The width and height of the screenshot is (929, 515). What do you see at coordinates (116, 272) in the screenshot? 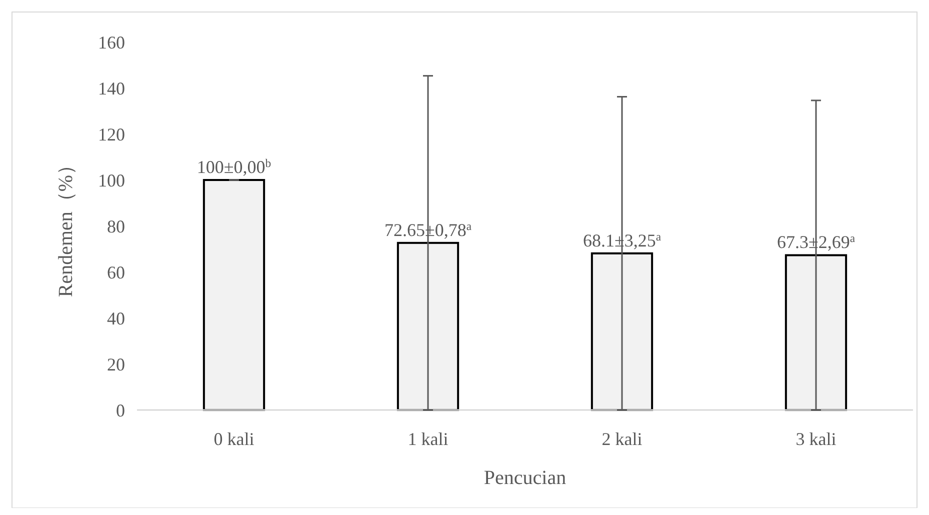
I see `y-tick-label: 60` at bounding box center [116, 272].